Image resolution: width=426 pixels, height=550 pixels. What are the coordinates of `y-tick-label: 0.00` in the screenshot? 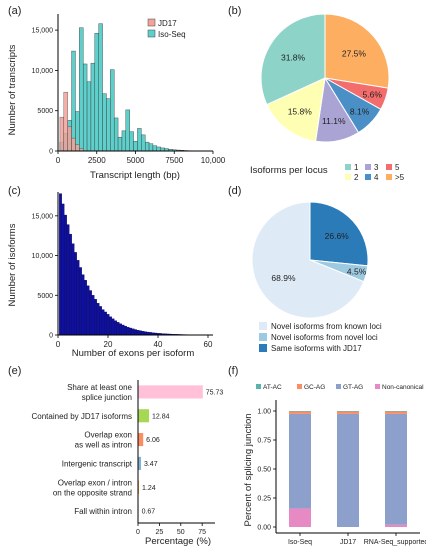 It's located at (264, 528).